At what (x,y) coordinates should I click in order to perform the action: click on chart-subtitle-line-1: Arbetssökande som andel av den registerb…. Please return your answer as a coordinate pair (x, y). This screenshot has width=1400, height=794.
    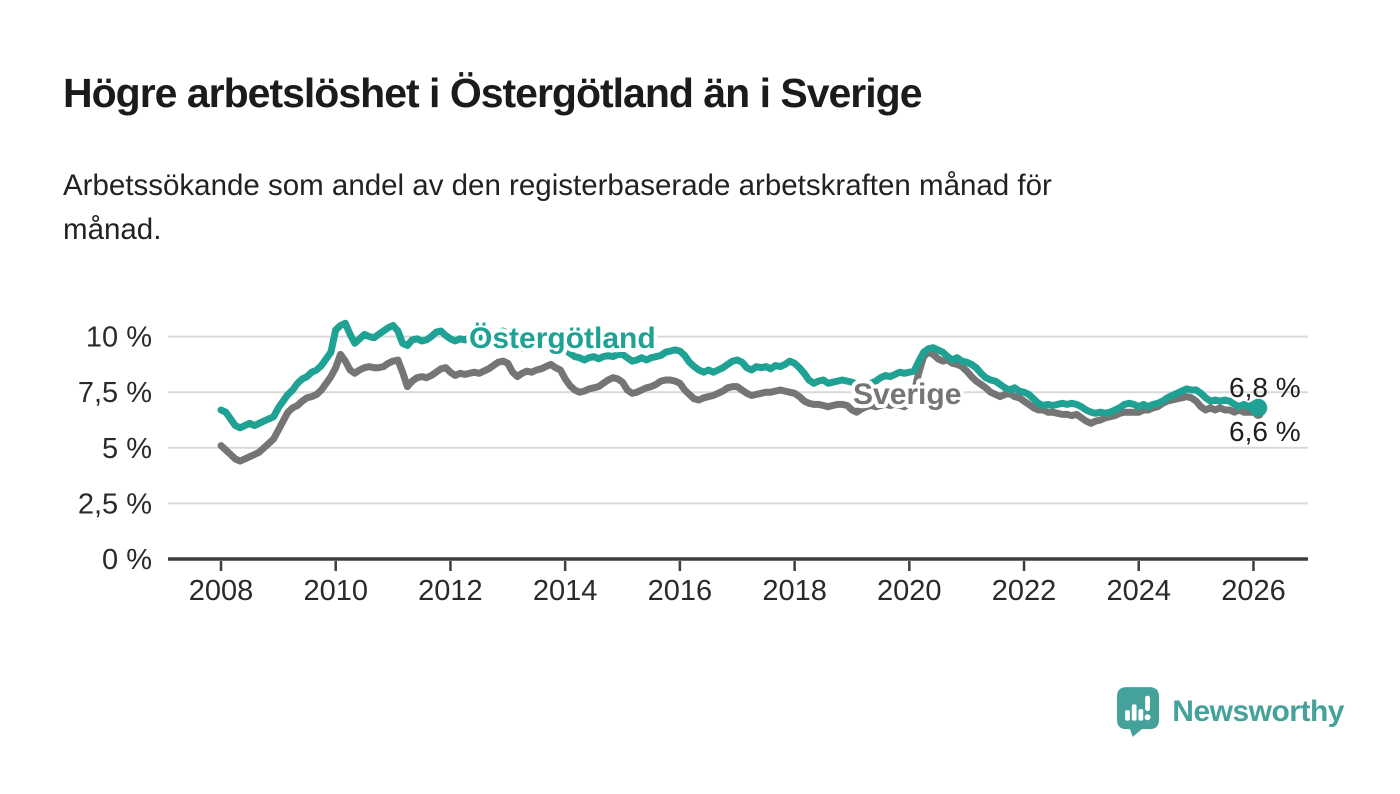
    Looking at the image, I should click on (557, 185).